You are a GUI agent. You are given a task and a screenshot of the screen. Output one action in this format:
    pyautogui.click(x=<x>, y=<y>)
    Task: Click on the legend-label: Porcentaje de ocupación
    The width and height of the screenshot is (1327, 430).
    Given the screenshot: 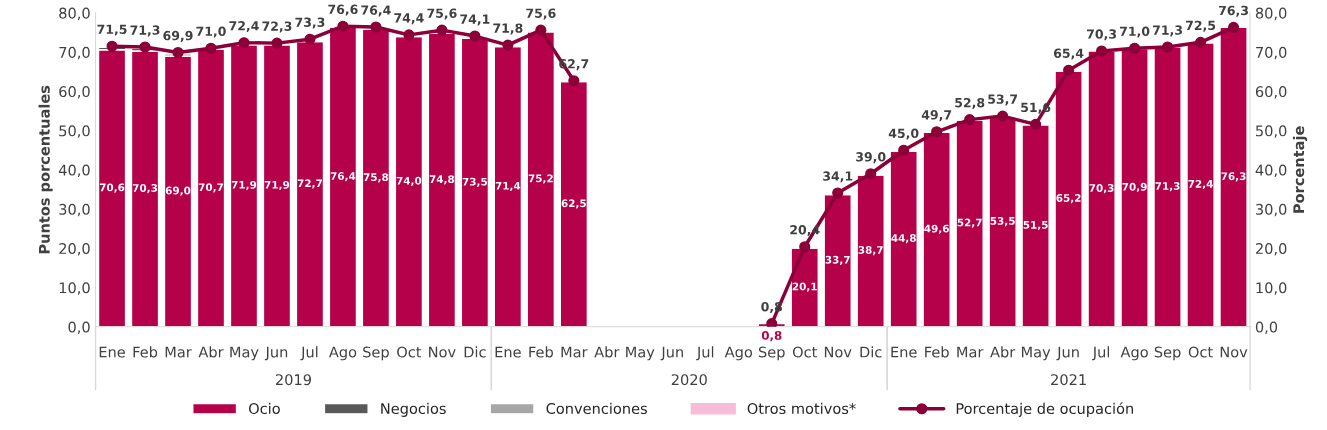 What is the action you would take?
    pyautogui.click(x=1044, y=409)
    